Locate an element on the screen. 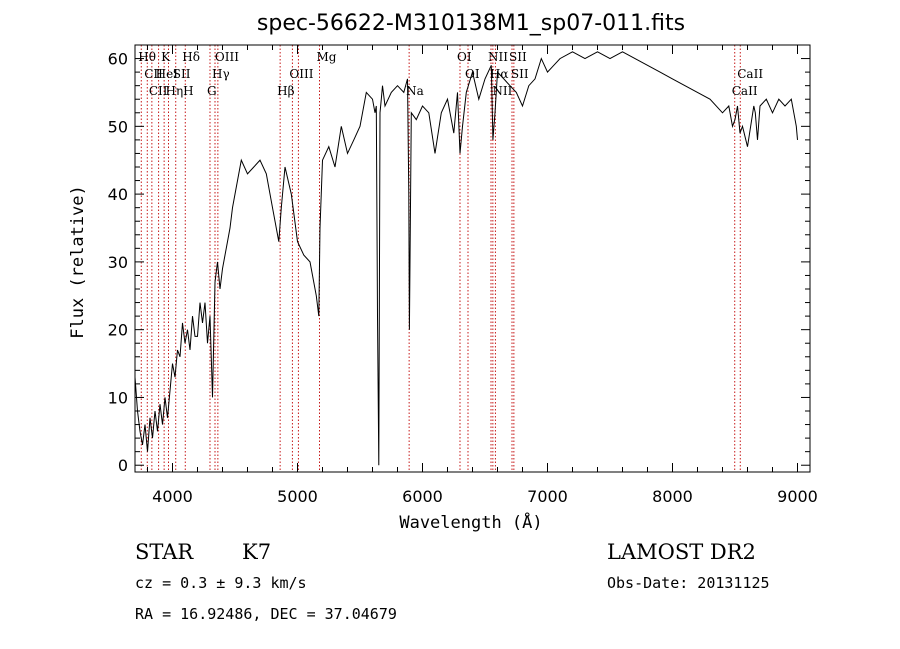 The image size is (900, 649). x-axis-label: Wavelength (Å) is located at coordinates (470, 522).